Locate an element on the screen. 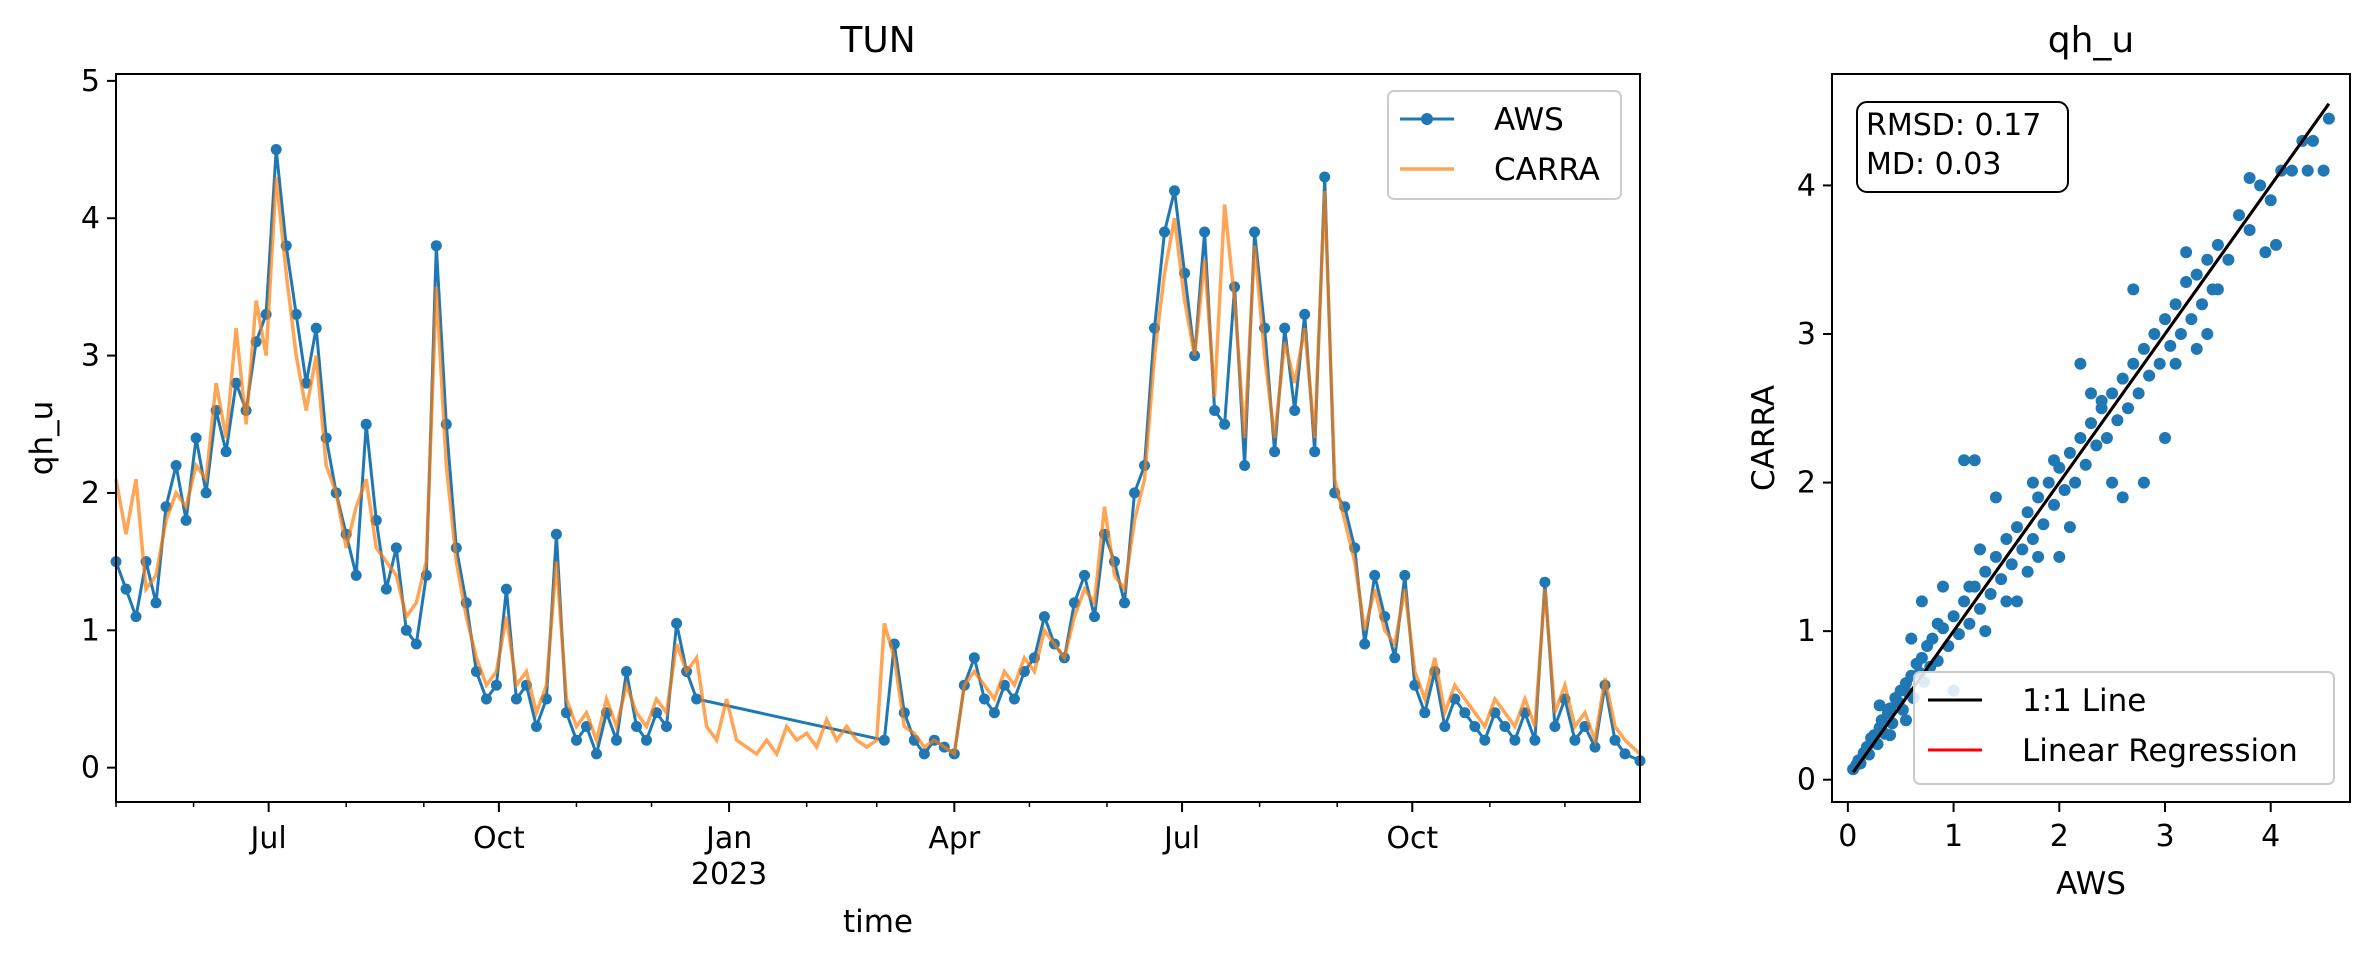 The width and height of the screenshot is (2371, 964). legend-aws-label: AWS is located at coordinates (1529, 120).